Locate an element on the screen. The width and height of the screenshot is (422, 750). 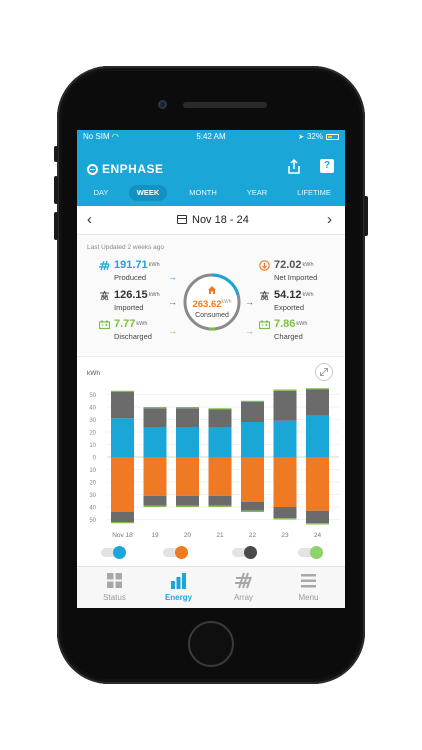
x-tick-label: 20 is located at coordinates (188, 535).